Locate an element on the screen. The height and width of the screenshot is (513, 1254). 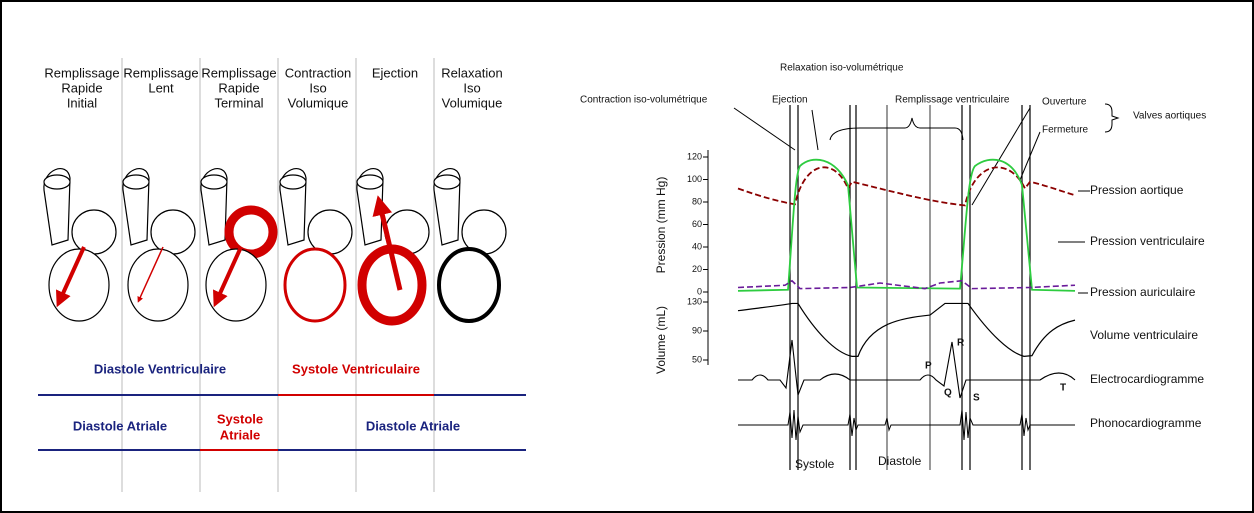
label: 100 is located at coordinates (694, 179).